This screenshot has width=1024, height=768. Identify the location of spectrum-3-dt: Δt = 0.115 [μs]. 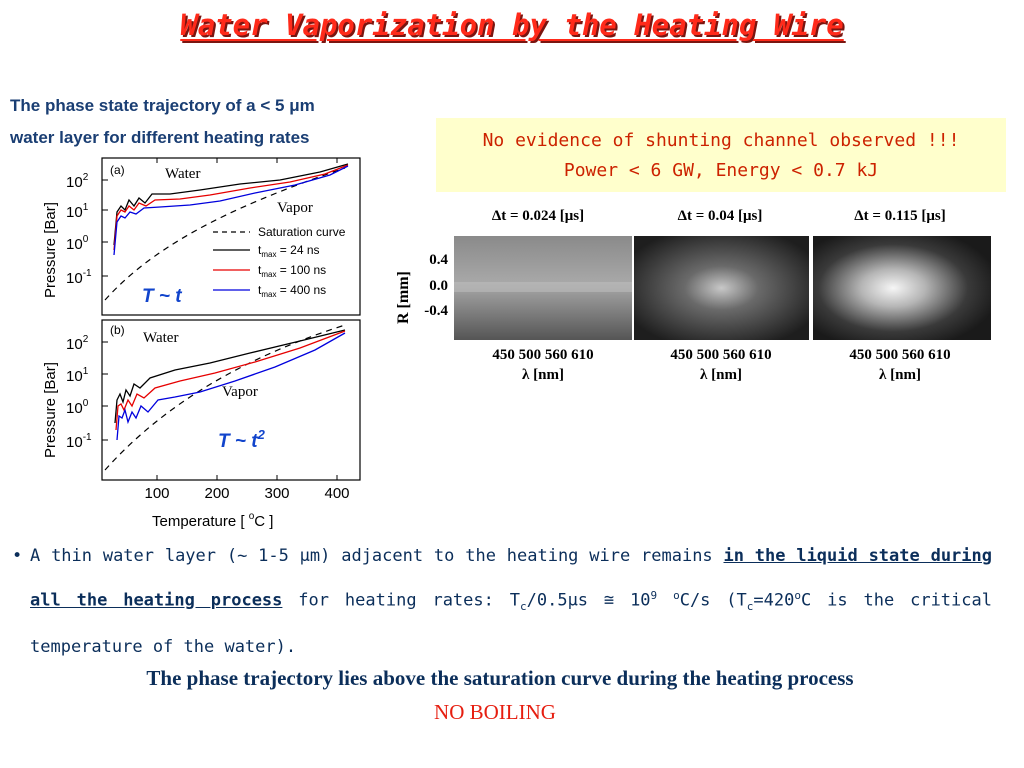
(899, 216).